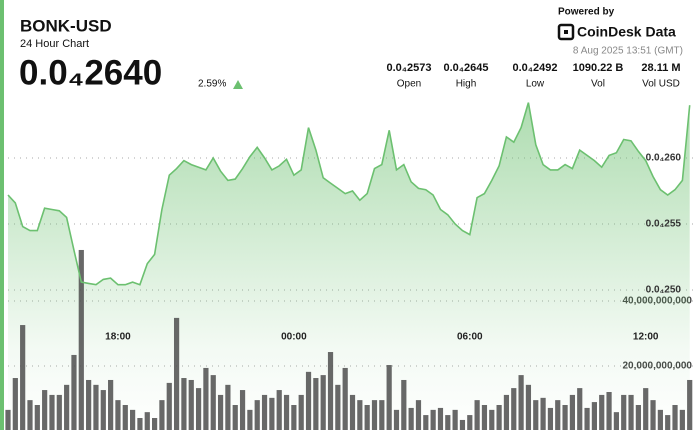  What do you see at coordinates (628, 51) in the screenshot?
I see `timestamp: 8 Aug 2025 13:51 (GMT)` at bounding box center [628, 51].